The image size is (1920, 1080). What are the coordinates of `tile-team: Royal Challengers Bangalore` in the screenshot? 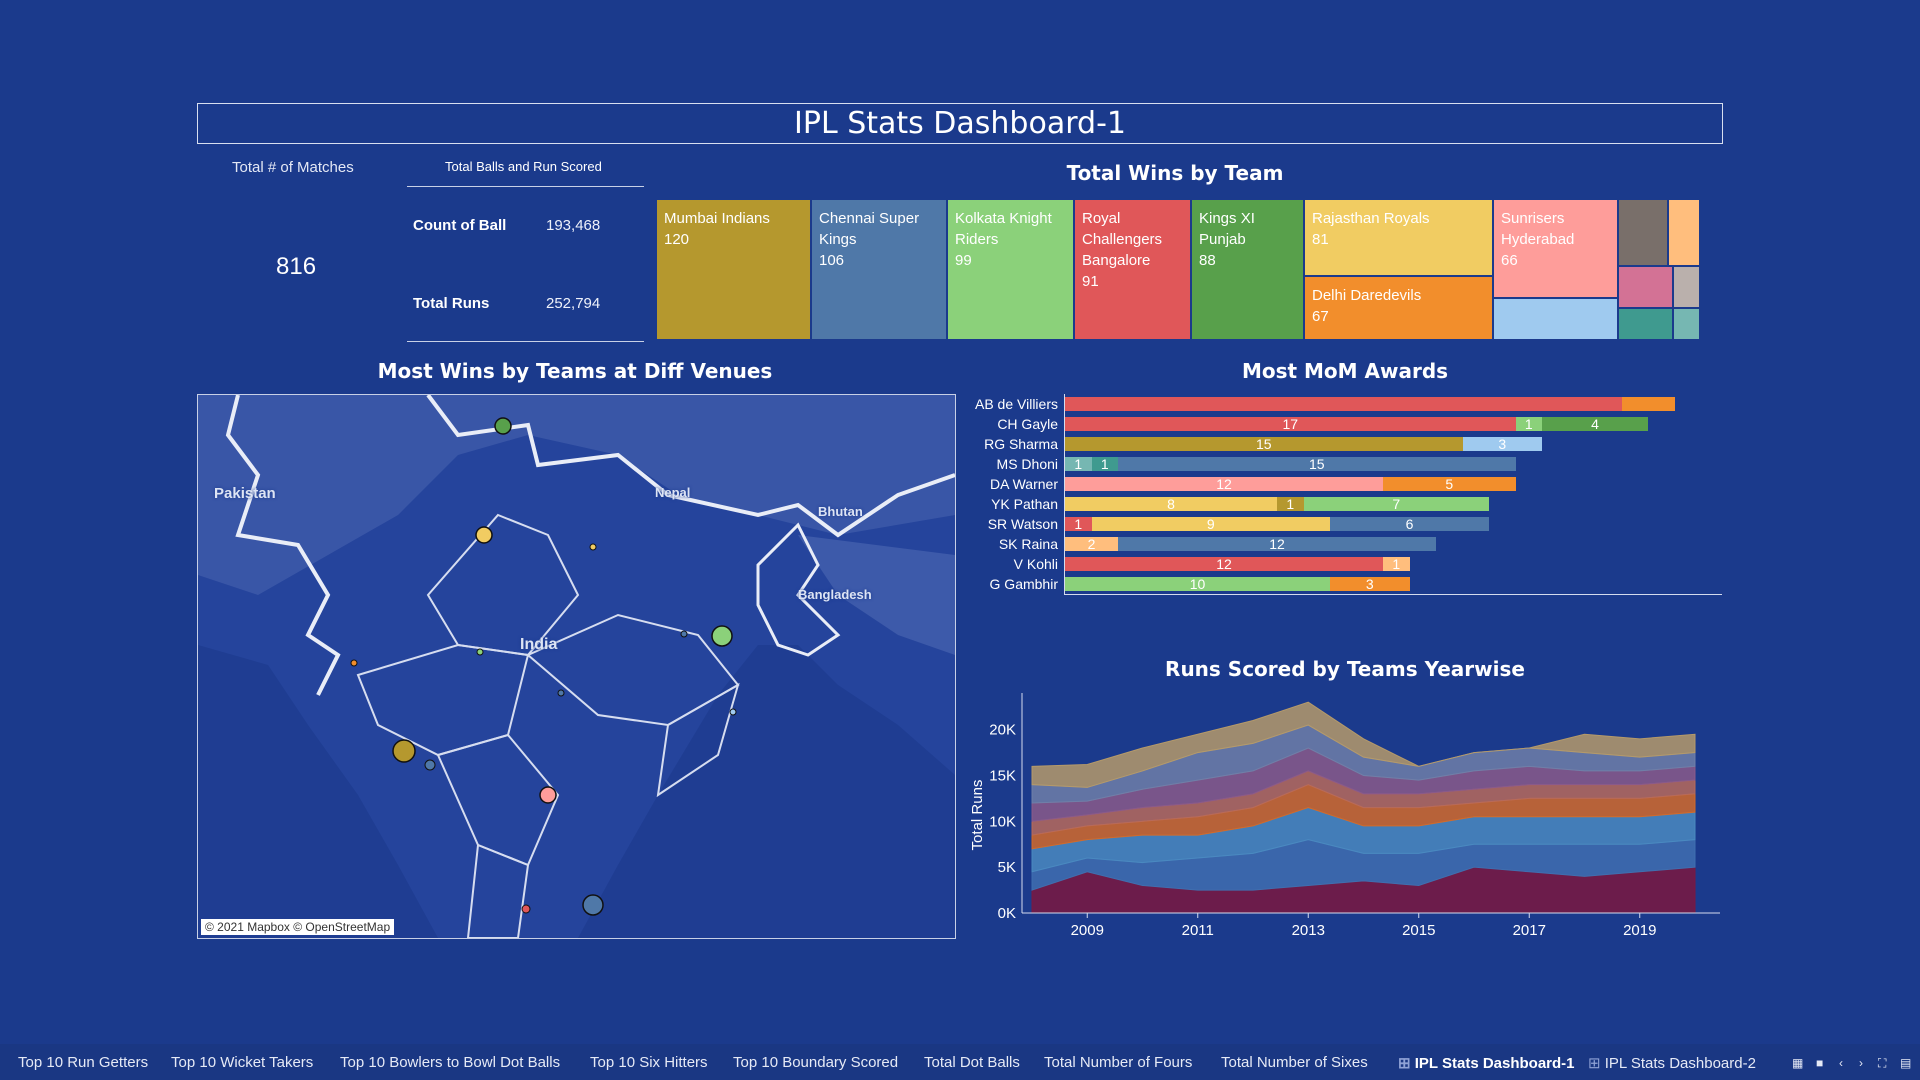 It's located at (1122, 239).